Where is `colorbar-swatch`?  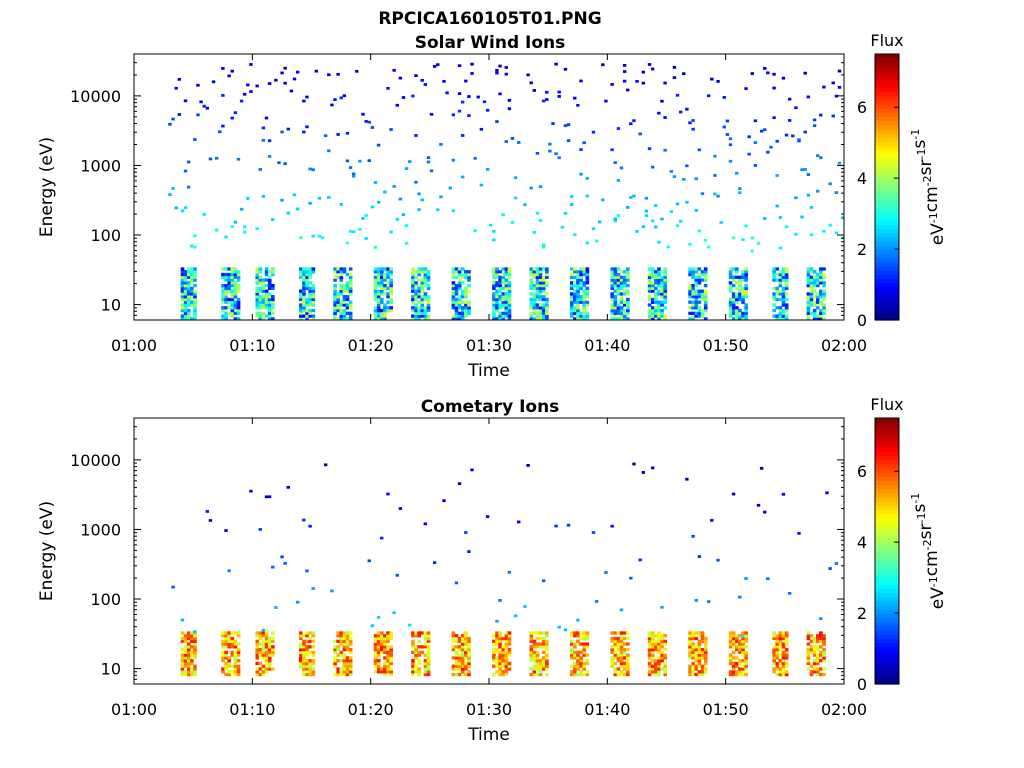 colorbar-swatch is located at coordinates (887, 487).